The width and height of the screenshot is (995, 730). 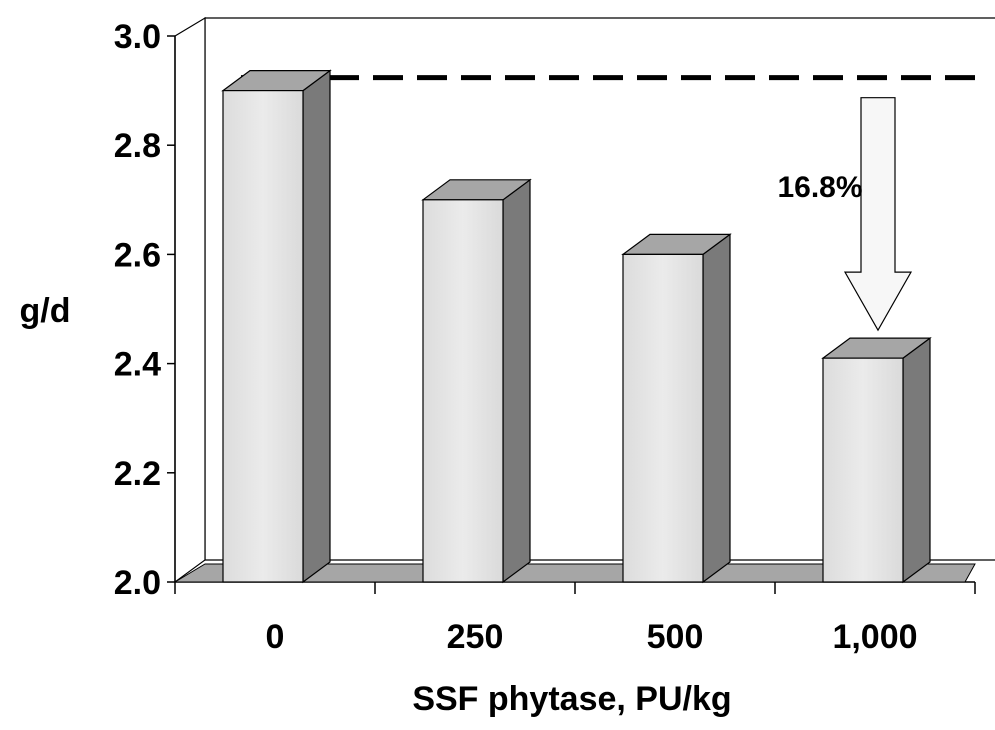 What do you see at coordinates (137, 583) in the screenshot?
I see `y-tick-label: 2.0` at bounding box center [137, 583].